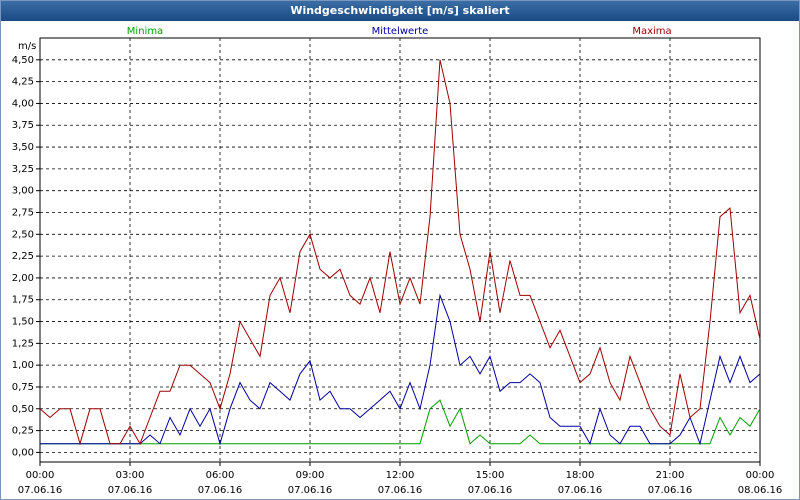  I want to click on y-tick-label: 1,50, so click(23, 322).